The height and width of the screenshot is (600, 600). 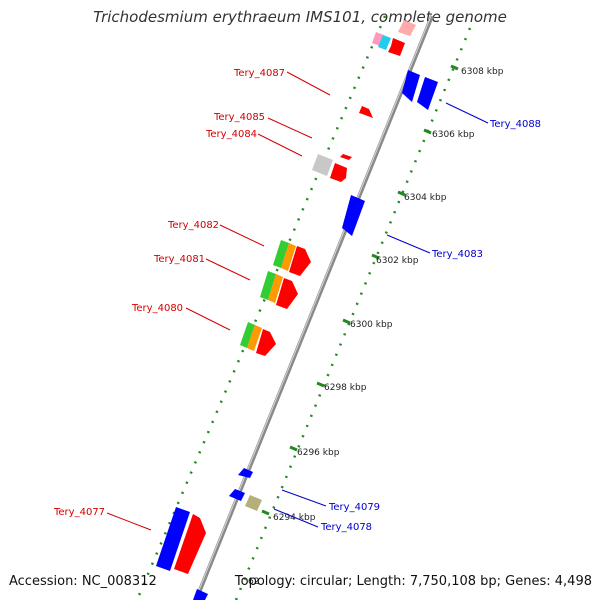 What do you see at coordinates (371, 325) in the screenshot?
I see `tick-label: 6300 kbp` at bounding box center [371, 325].